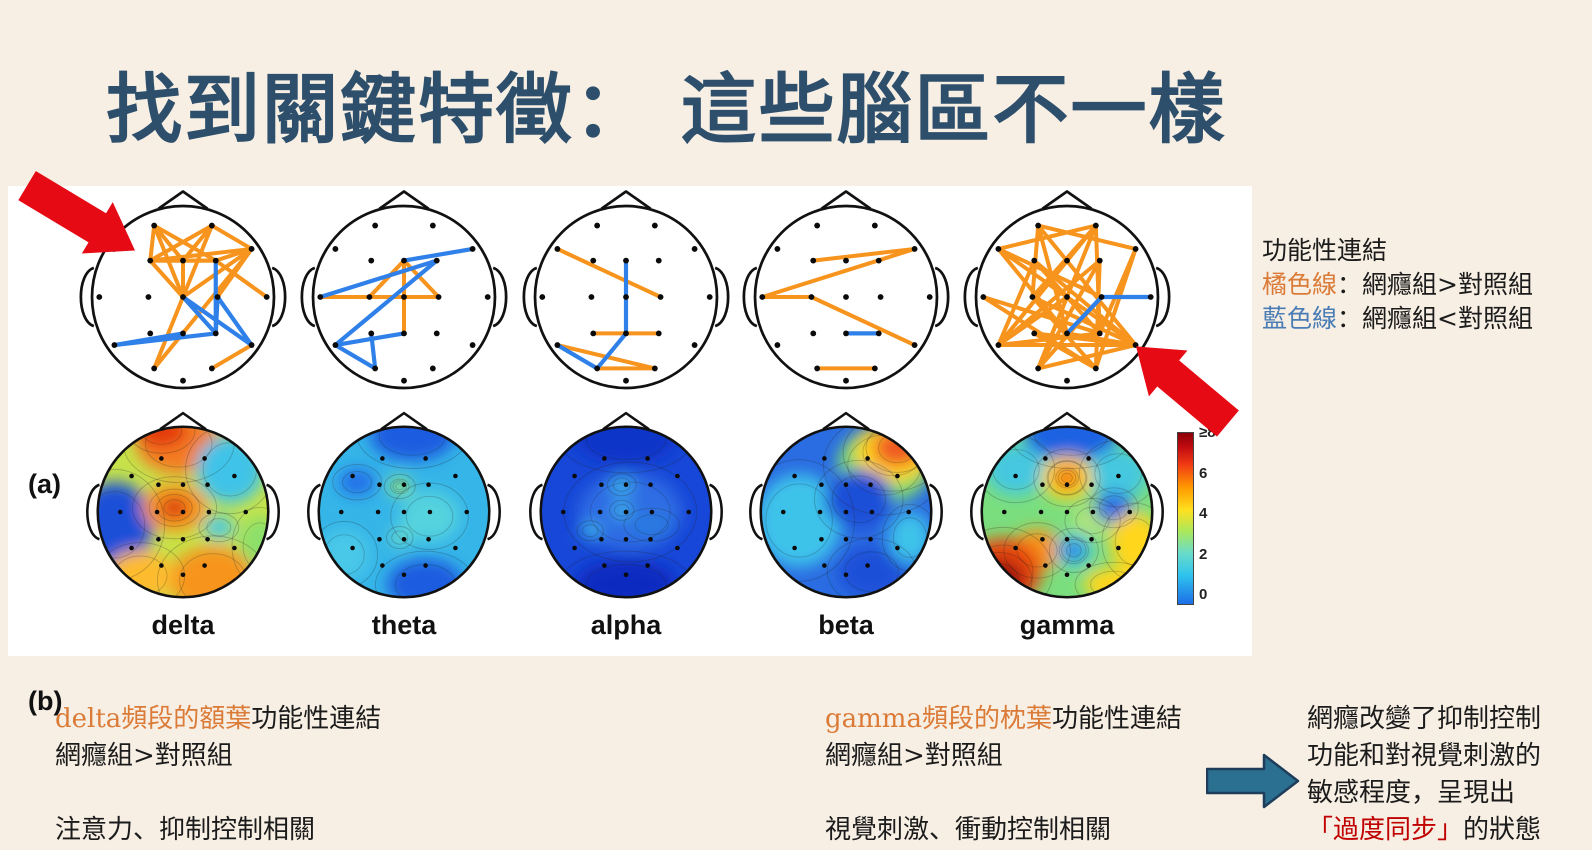 This screenshot has height=850, width=1592. I want to click on colorbar-tick: 0, so click(1203, 594).